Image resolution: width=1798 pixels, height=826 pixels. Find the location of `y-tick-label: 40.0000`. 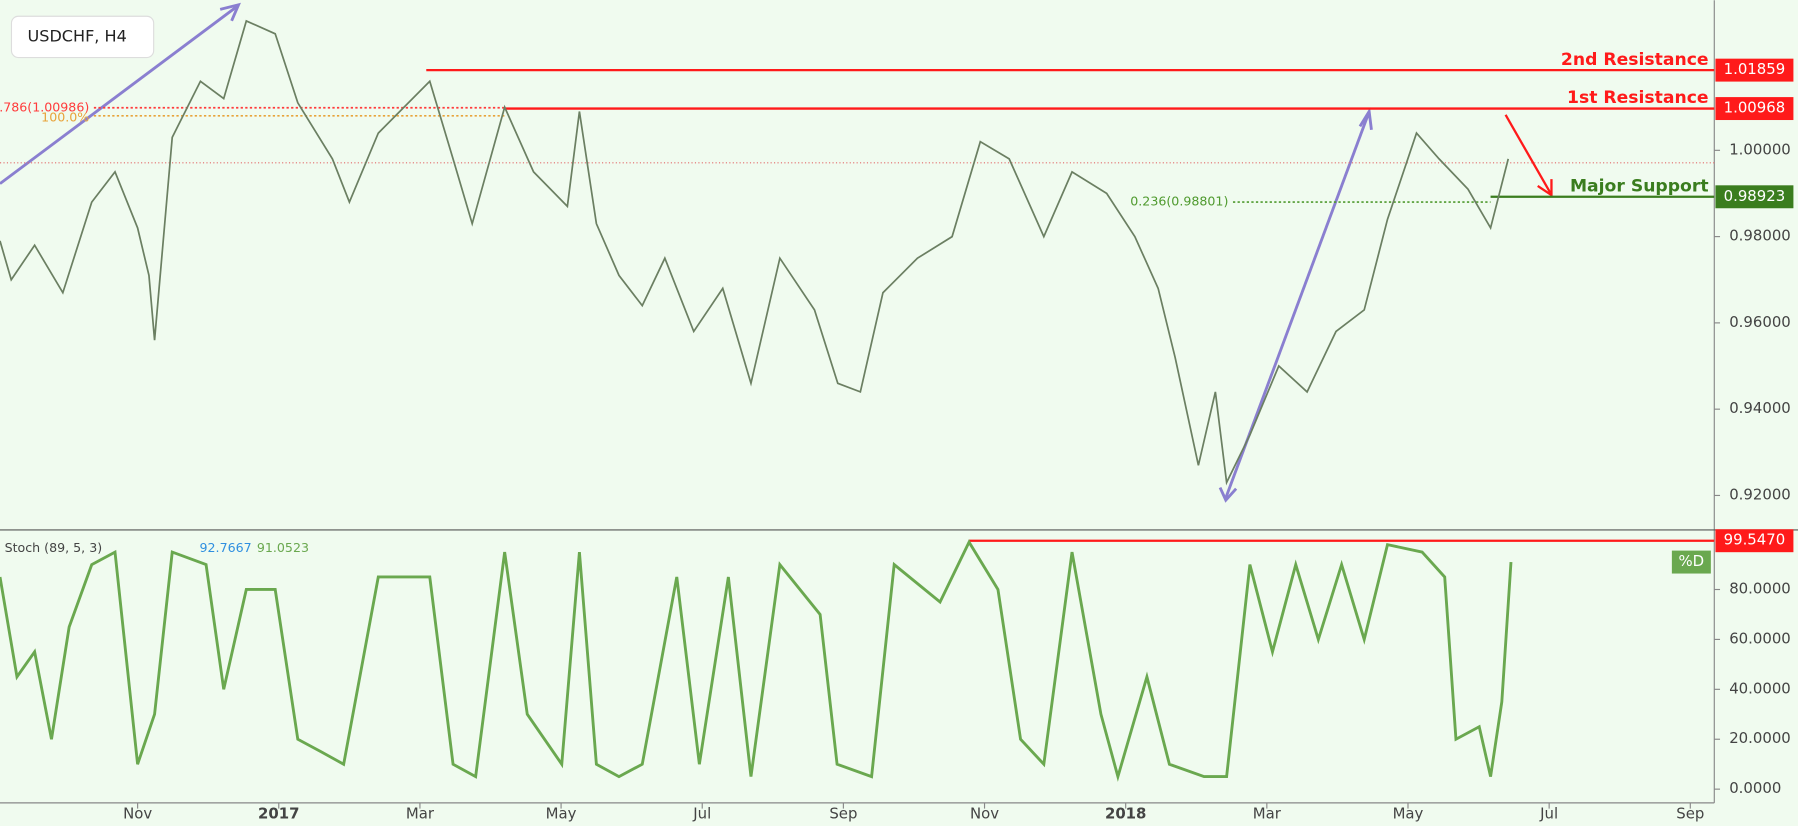

y-tick-label: 40.0000 is located at coordinates (1760, 688).